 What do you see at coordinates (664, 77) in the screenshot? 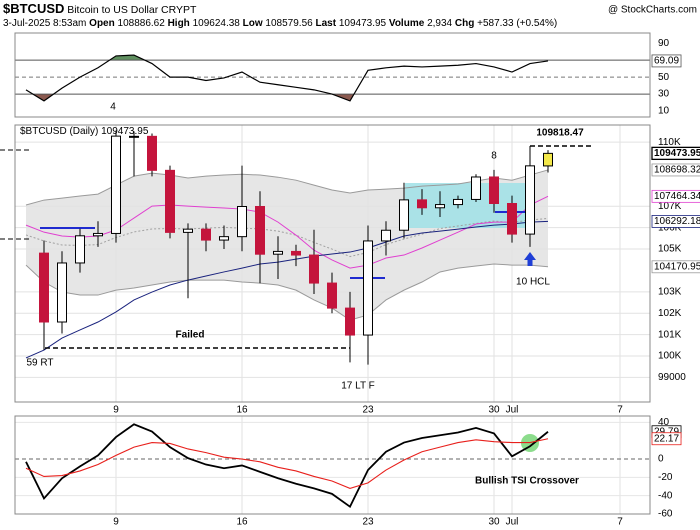
I see `y-tick-label: 50` at bounding box center [664, 77].